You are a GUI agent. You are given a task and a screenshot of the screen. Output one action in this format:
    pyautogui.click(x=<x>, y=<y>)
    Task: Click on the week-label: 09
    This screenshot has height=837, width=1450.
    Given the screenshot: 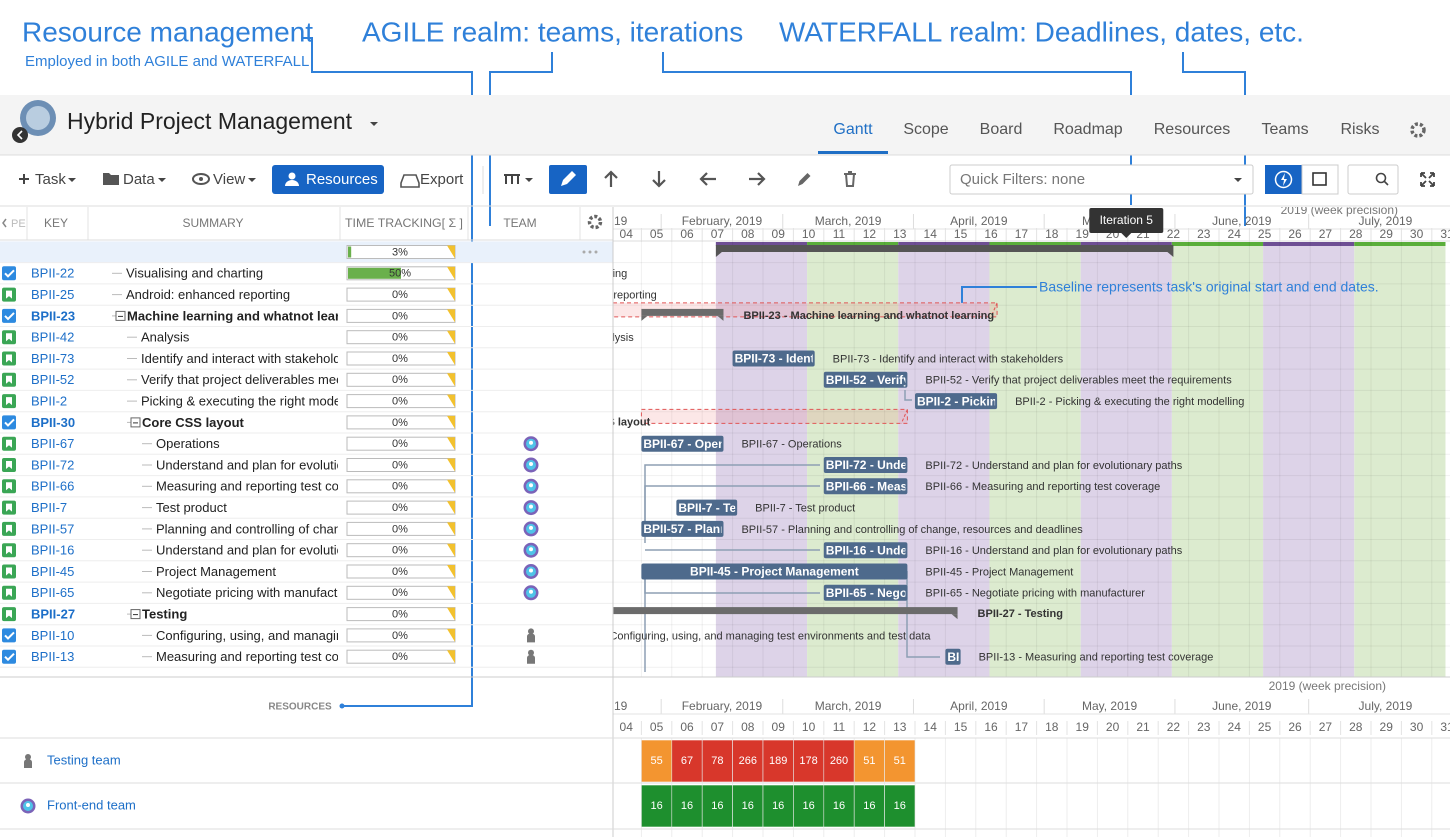 What is the action you would take?
    pyautogui.click(x=779, y=234)
    